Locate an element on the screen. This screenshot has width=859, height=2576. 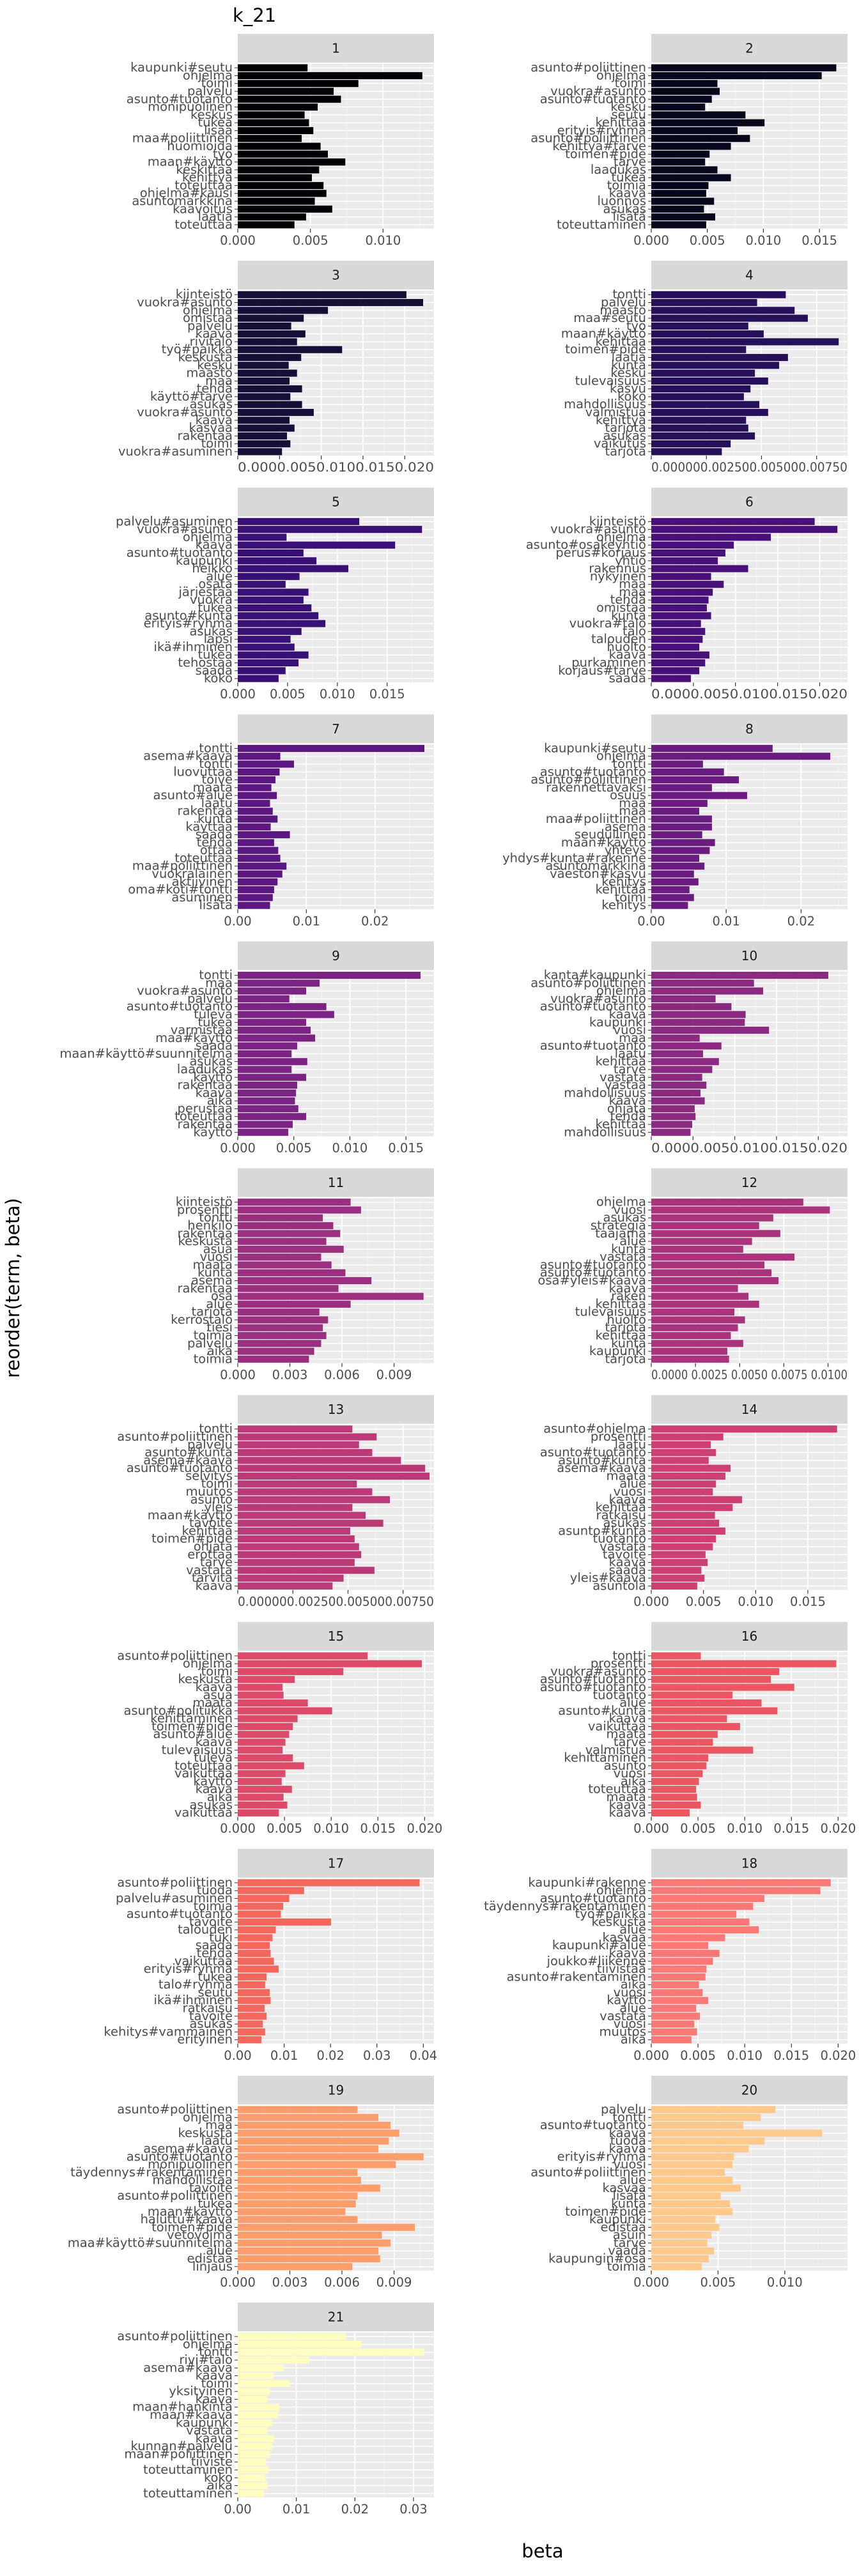
term-label: joukko#liikenne is located at coordinates (596, 1961).